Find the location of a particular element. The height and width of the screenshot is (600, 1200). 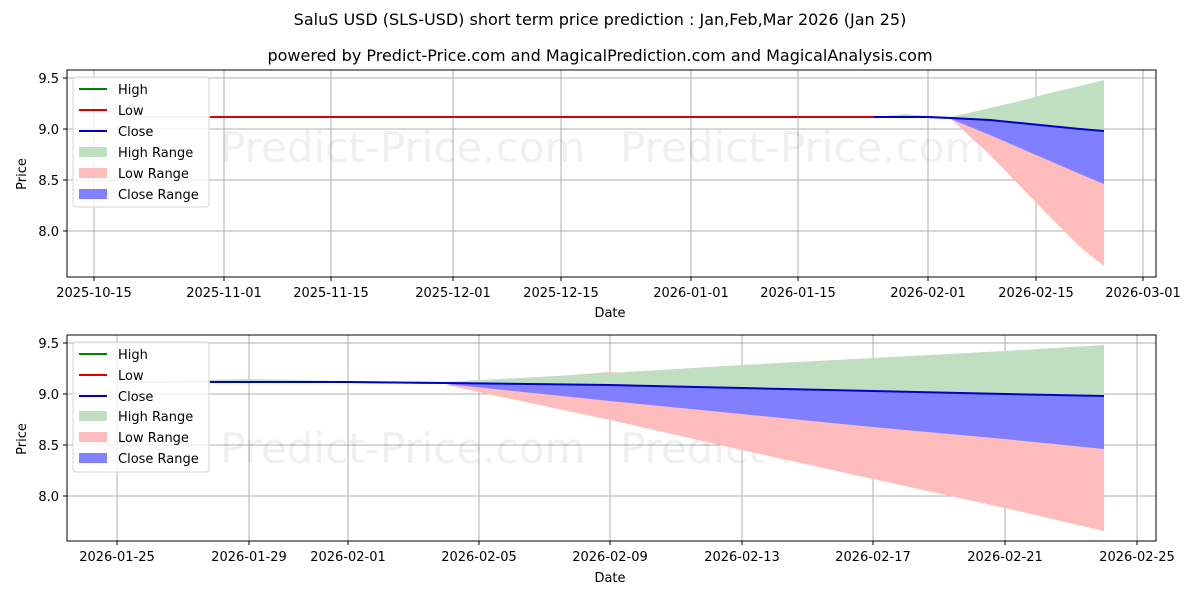

svg-text: 2025-11-01 is located at coordinates (224, 293).